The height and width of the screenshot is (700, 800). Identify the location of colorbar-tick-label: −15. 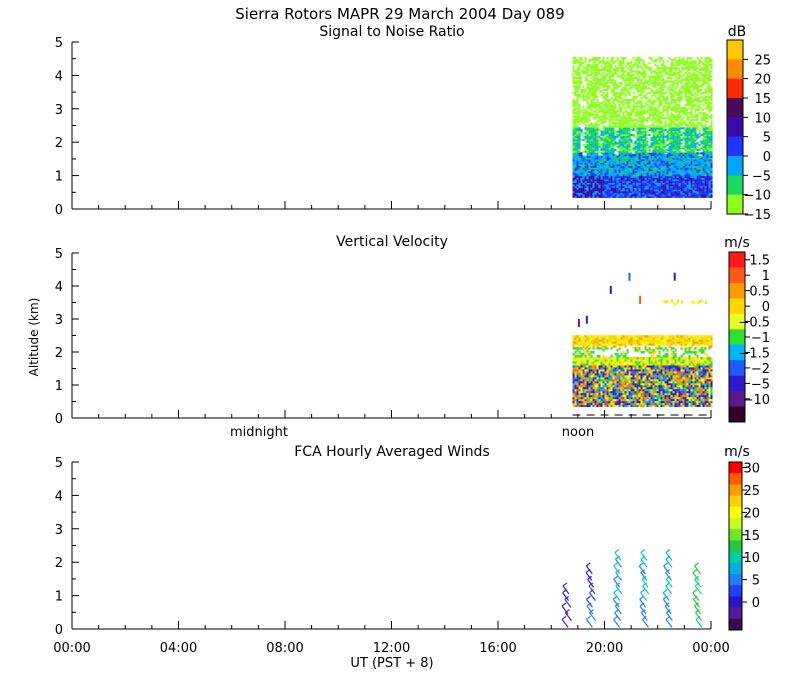
(757, 215).